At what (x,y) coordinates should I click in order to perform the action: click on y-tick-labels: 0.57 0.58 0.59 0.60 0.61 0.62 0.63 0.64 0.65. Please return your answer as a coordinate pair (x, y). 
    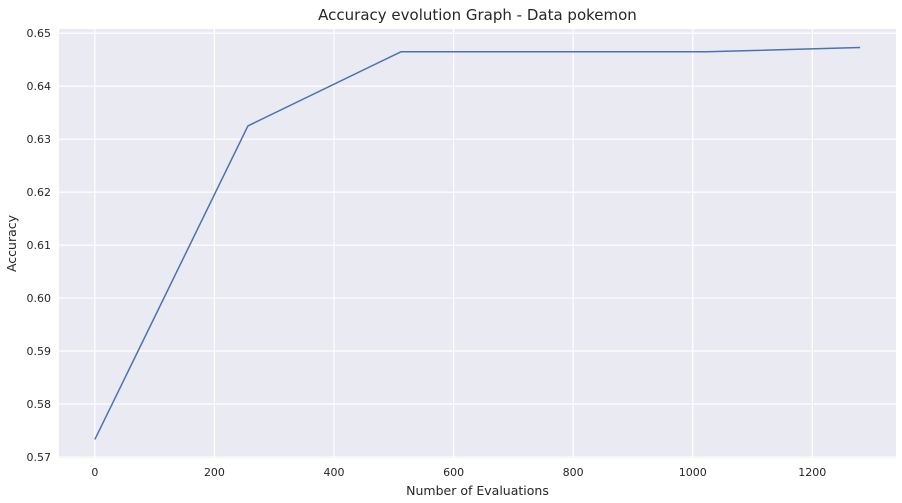
    Looking at the image, I should click on (39, 245).